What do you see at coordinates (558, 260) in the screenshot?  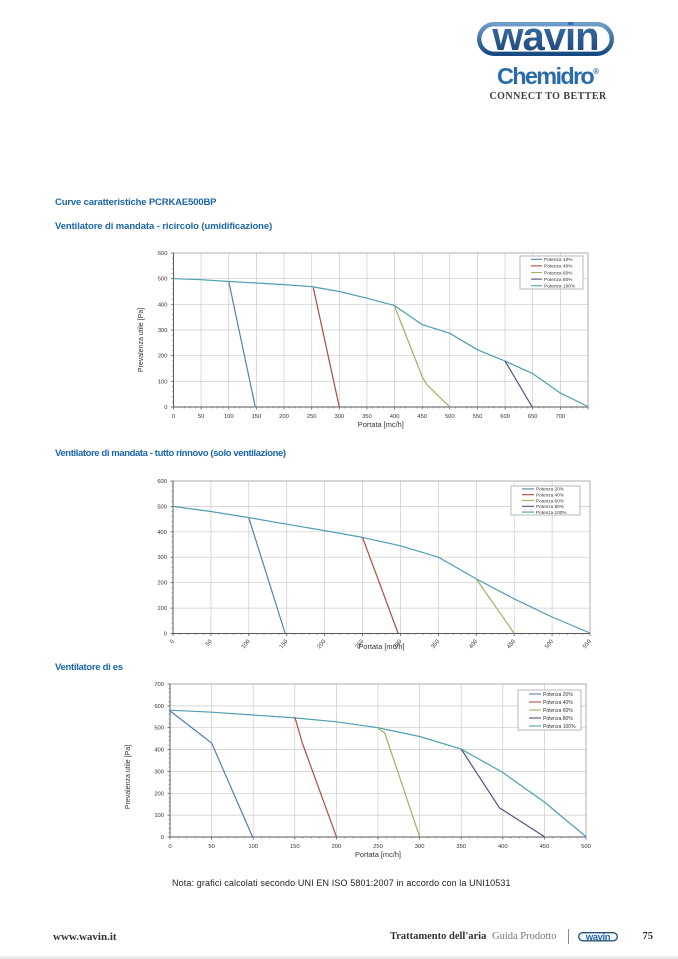 I see `svg-text: Potenza 10%` at bounding box center [558, 260].